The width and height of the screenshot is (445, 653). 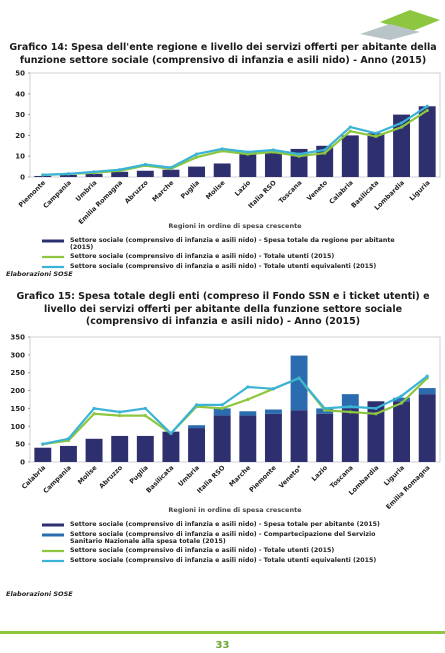 I want to click on page-number: 33, so click(x=222, y=645).